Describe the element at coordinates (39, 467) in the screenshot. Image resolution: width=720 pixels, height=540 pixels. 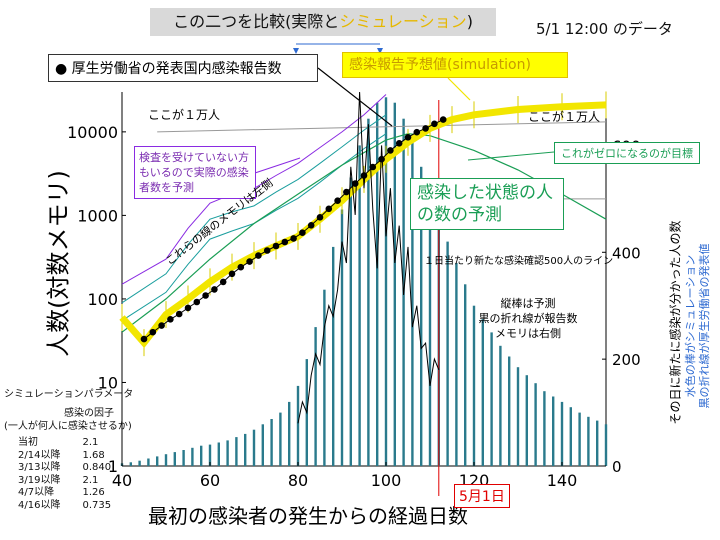
I see `param-period: 3/13以降` at that location.